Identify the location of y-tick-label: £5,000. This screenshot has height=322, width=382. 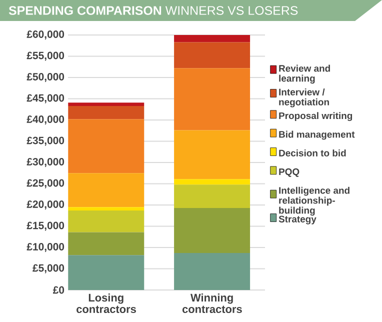
(48, 269).